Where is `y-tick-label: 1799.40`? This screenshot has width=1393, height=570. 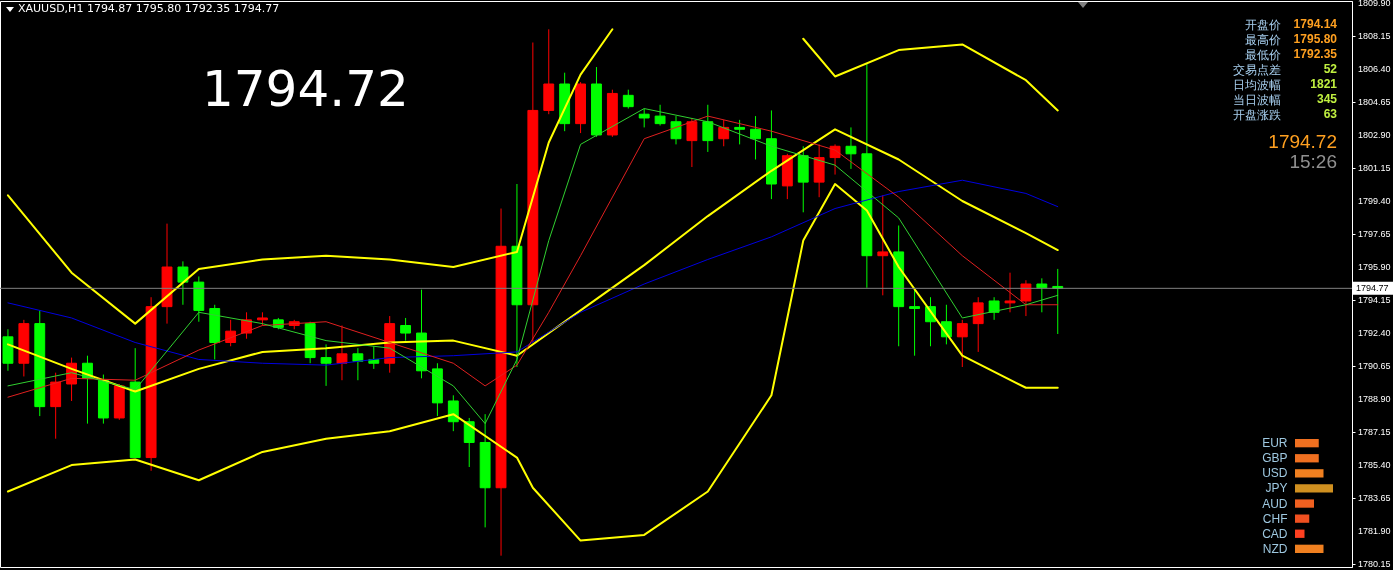 y-tick-label: 1799.40 is located at coordinates (1374, 200).